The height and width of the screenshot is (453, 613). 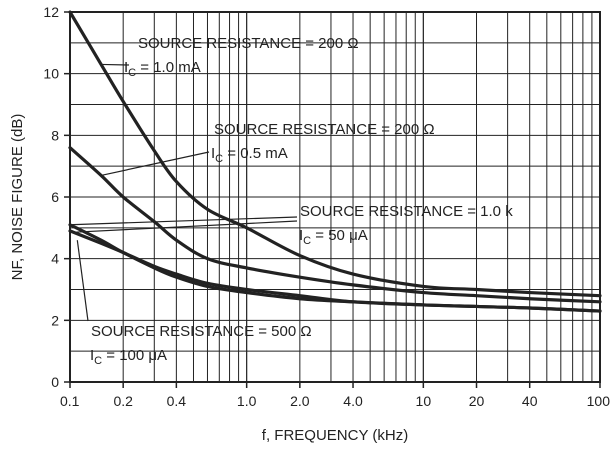 What do you see at coordinates (599, 401) in the screenshot?
I see `x-tick-label: 100` at bounding box center [599, 401].